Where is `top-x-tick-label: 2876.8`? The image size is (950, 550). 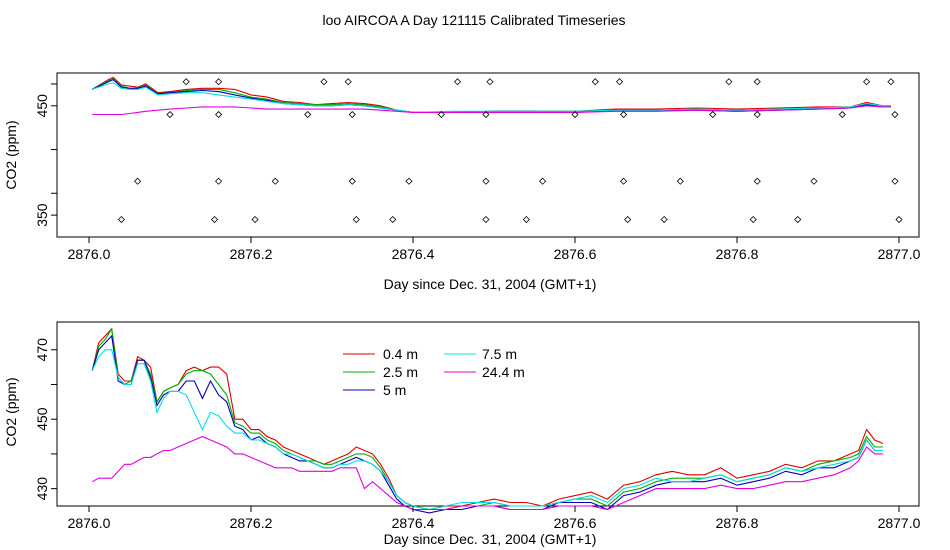 top-x-tick-label: 2876.8 is located at coordinates (737, 254).